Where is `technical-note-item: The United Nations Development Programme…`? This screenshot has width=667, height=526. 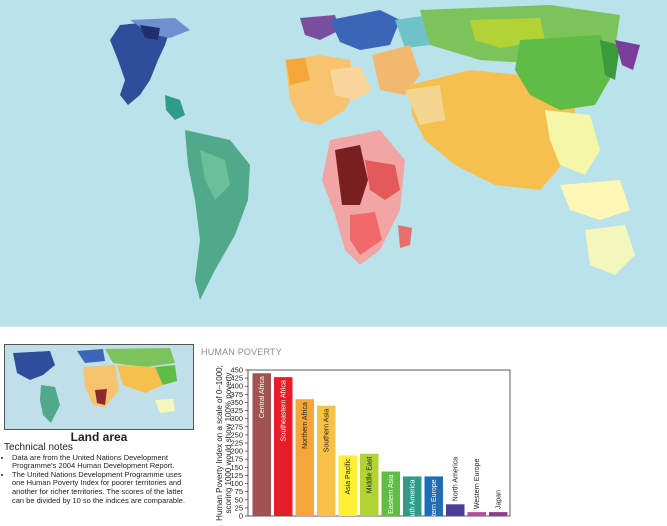
technical-note-item: The United Nations Development Programme… is located at coordinates (103, 487).